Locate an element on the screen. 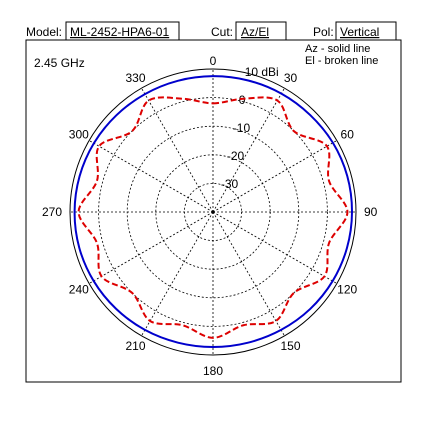 Image resolution: width=430 pixels, height=425 pixels. radial-tick-label: -30 is located at coordinates (230, 184).